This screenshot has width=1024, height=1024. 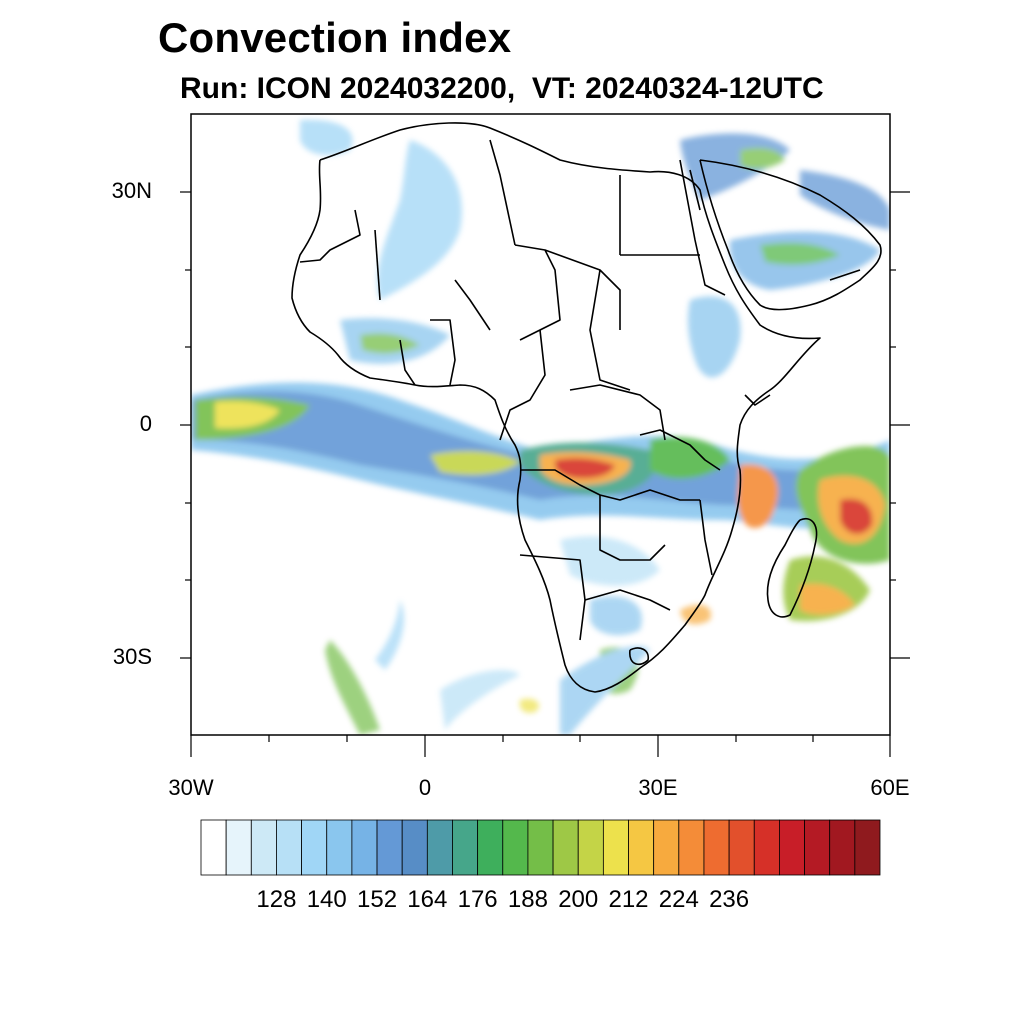 I want to click on colorbar, so click(x=540, y=847).